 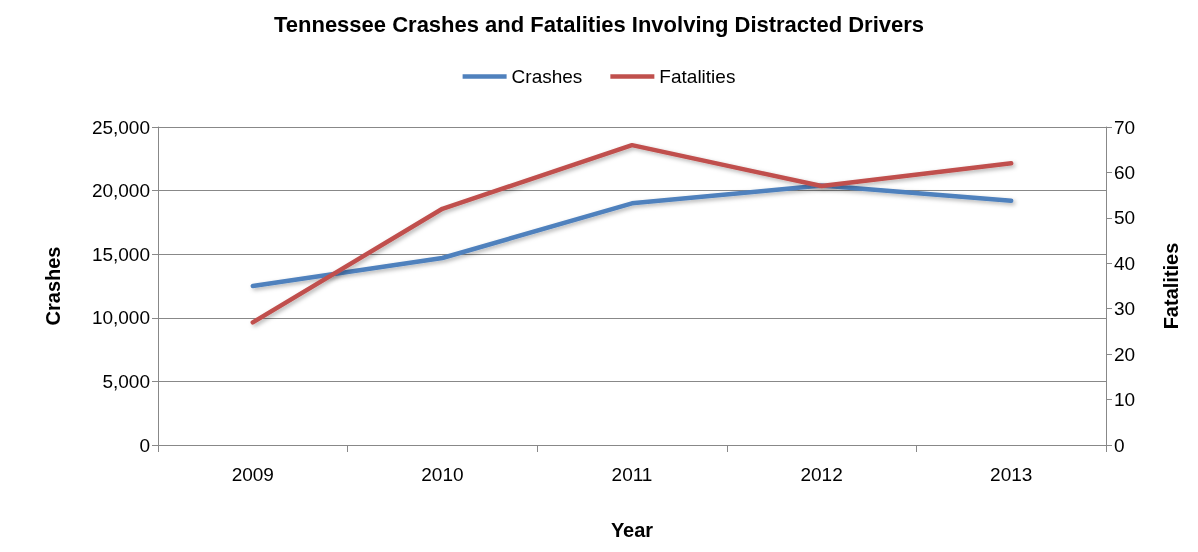 I want to click on y2-tick-label: 10, so click(x=1125, y=400).